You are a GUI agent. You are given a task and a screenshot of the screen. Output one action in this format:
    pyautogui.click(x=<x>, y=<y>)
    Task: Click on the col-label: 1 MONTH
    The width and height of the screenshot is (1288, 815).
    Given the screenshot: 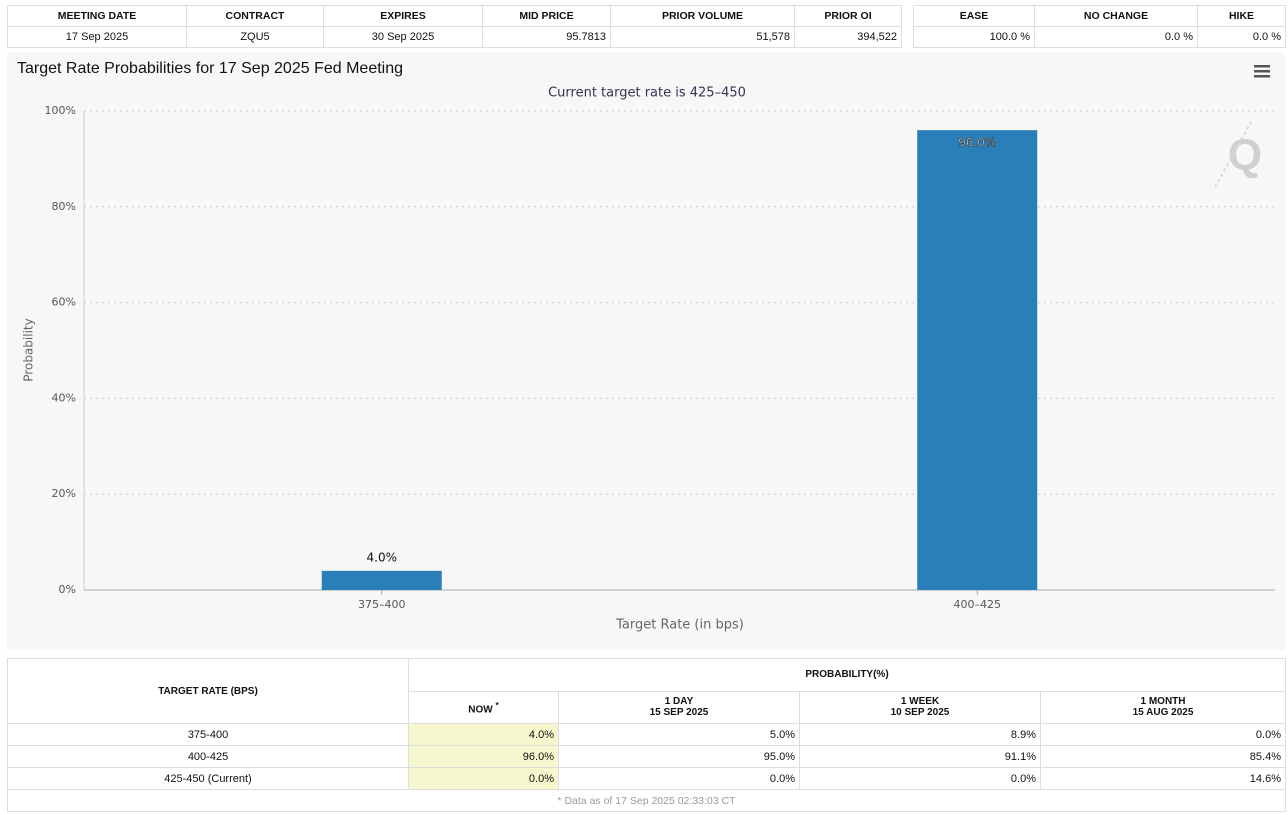 What is the action you would take?
    pyautogui.click(x=1163, y=702)
    